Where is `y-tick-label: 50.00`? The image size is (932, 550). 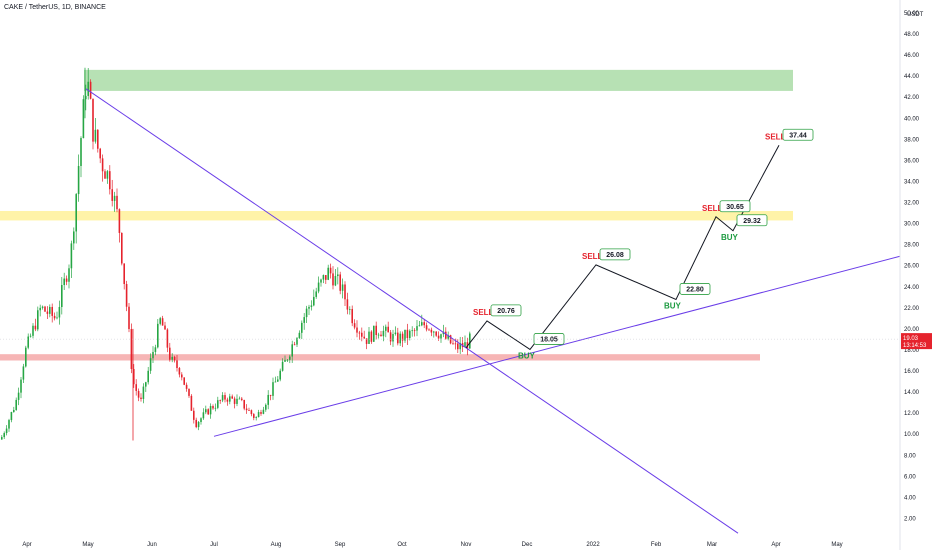
y-tick-label: 50.00 is located at coordinates (912, 14).